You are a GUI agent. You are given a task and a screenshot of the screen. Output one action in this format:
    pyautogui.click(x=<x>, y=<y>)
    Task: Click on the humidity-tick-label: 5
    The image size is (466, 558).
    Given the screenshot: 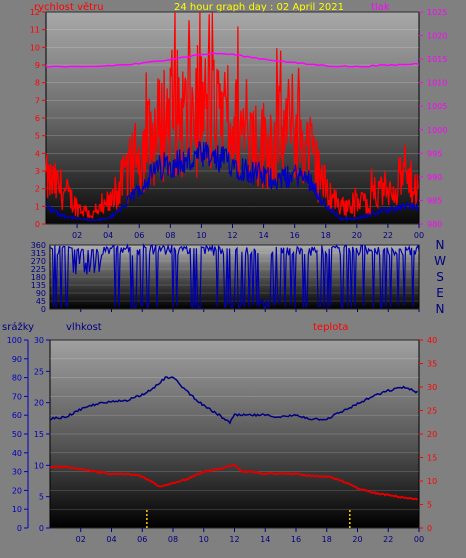 What is the action you would take?
    pyautogui.click(x=41, y=497)
    